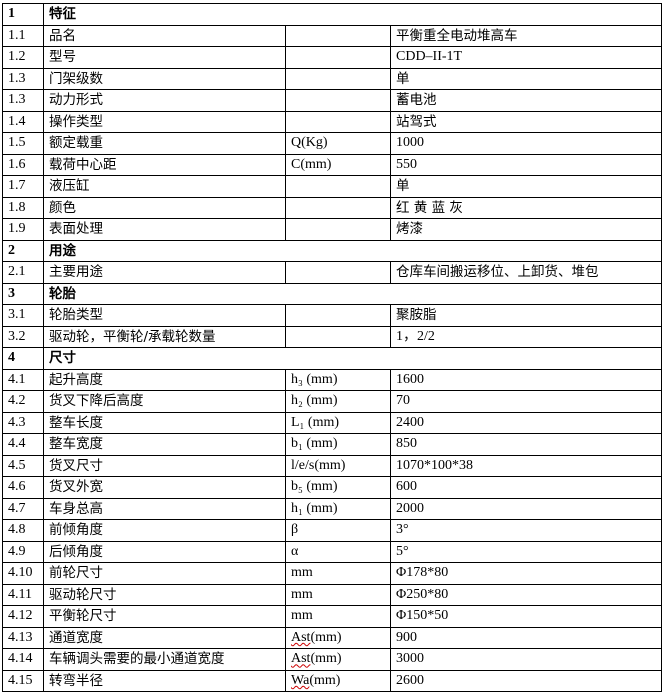  Describe the element at coordinates (526, 143) in the screenshot. I see `item-value: 1000` at that location.